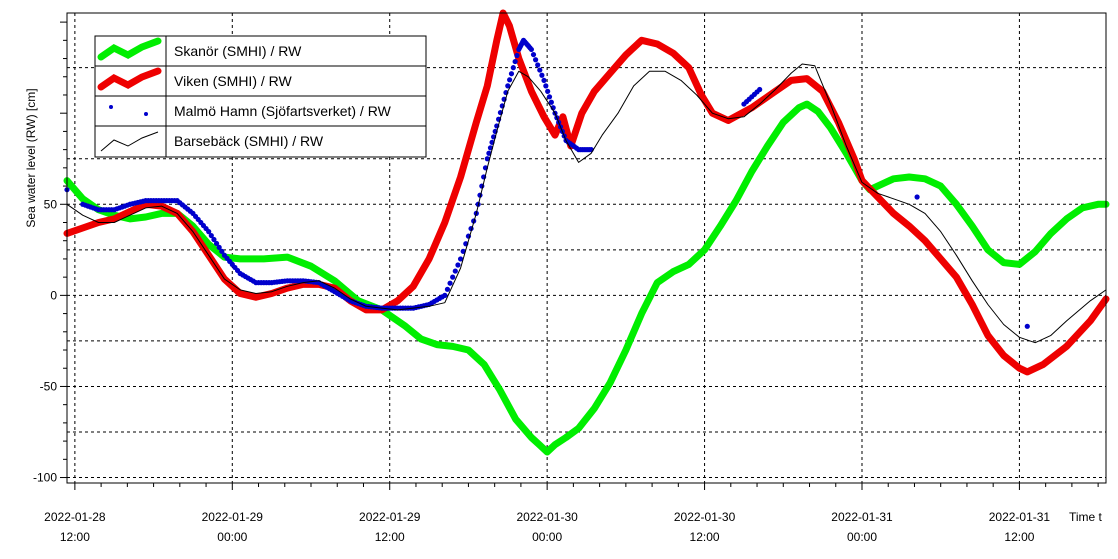  What do you see at coordinates (49, 386) in the screenshot?
I see `y-tick-label: -50` at bounding box center [49, 386].